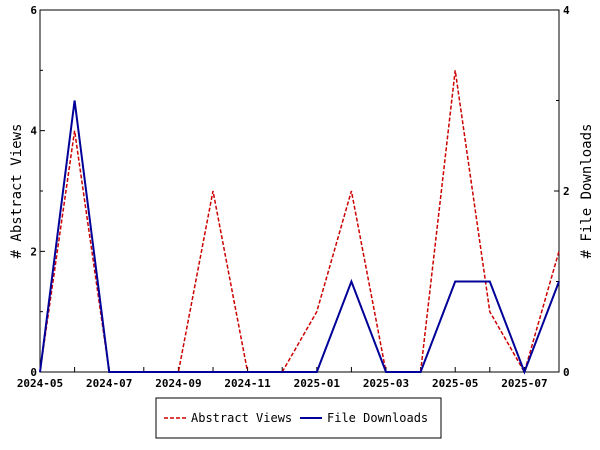 The height and width of the screenshot is (450, 600). What do you see at coordinates (317, 383) in the screenshot?
I see `x-tick-label: 2025-01` at bounding box center [317, 383].